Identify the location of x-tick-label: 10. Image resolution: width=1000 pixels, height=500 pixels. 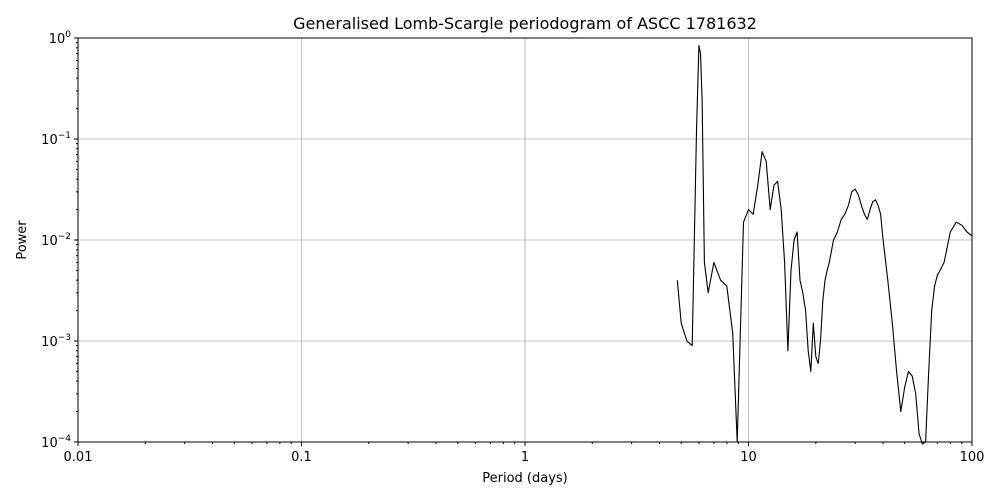
(748, 457).